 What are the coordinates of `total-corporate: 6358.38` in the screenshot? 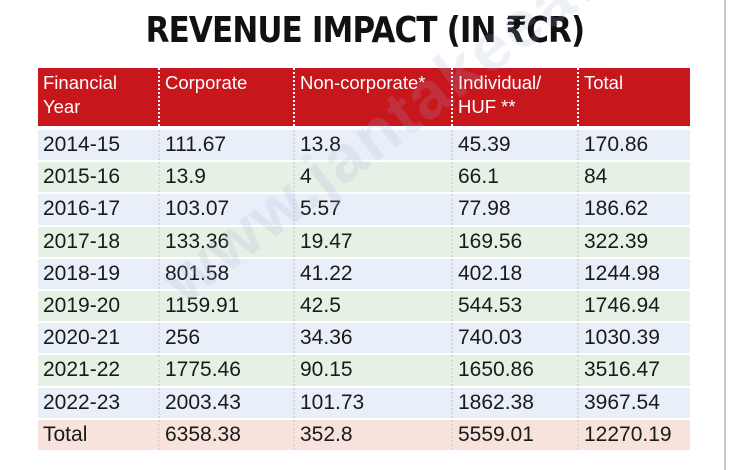 It's located at (227, 434).